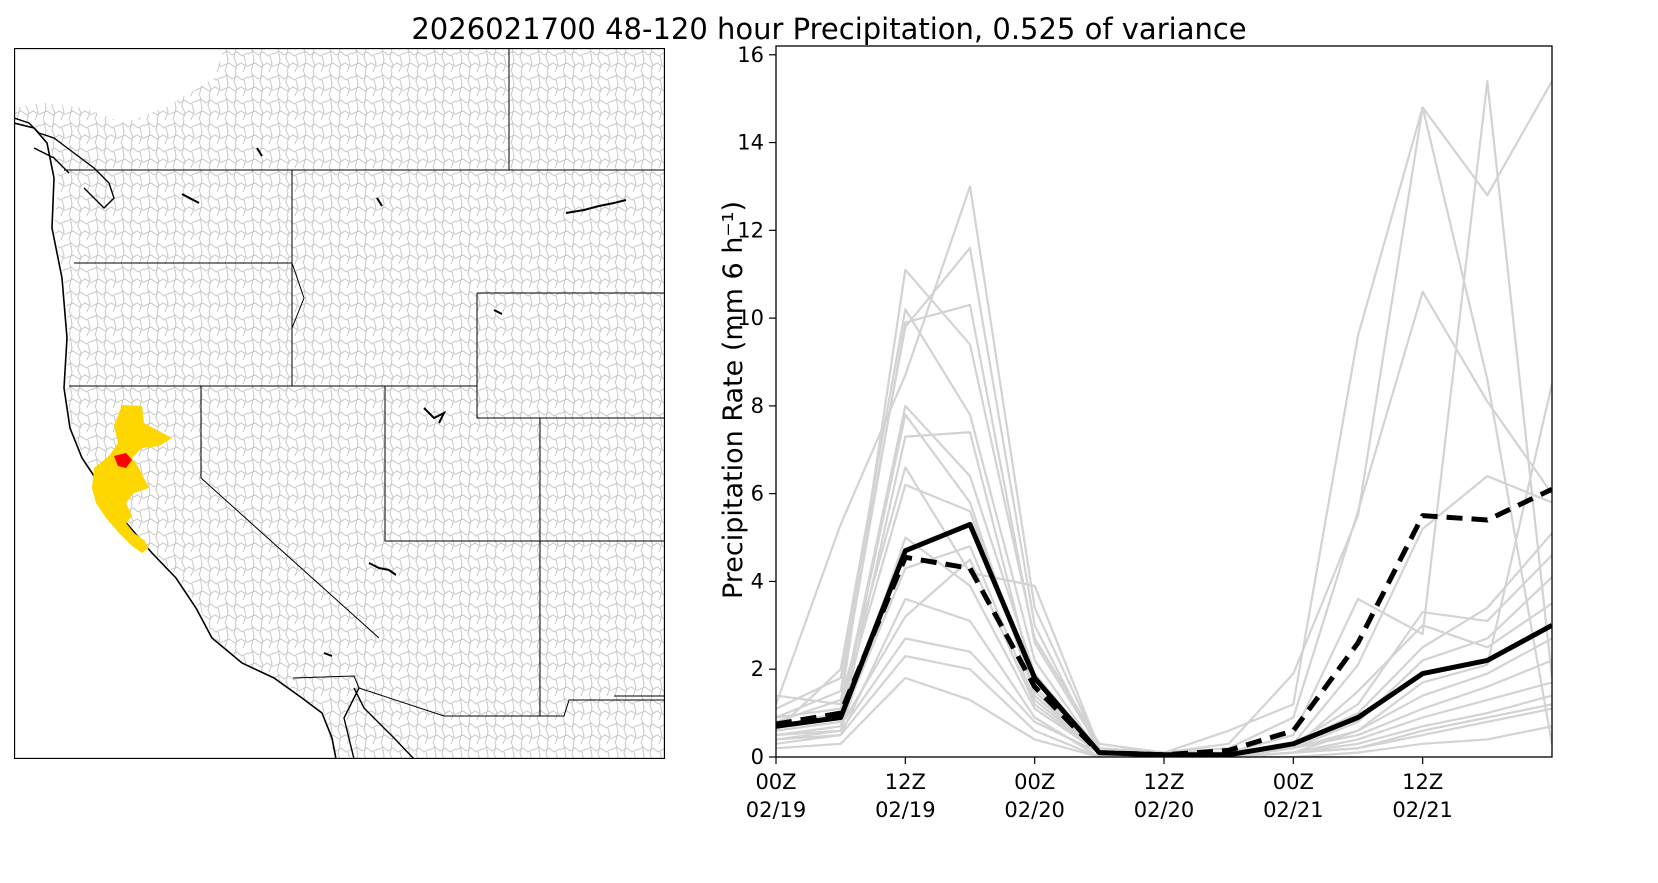 The width and height of the screenshot is (1658, 883). What do you see at coordinates (123, 460) in the screenshot?
I see `region-core` at bounding box center [123, 460].